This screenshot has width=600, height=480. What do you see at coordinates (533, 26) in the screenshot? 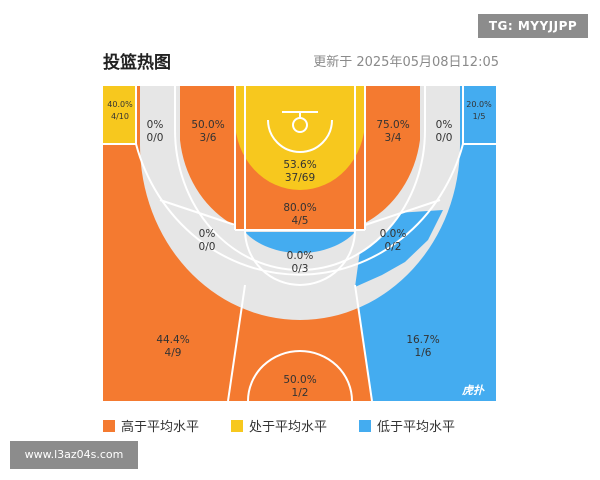
I see `tg-watermark: TG: MYYJJPP` at bounding box center [533, 26].